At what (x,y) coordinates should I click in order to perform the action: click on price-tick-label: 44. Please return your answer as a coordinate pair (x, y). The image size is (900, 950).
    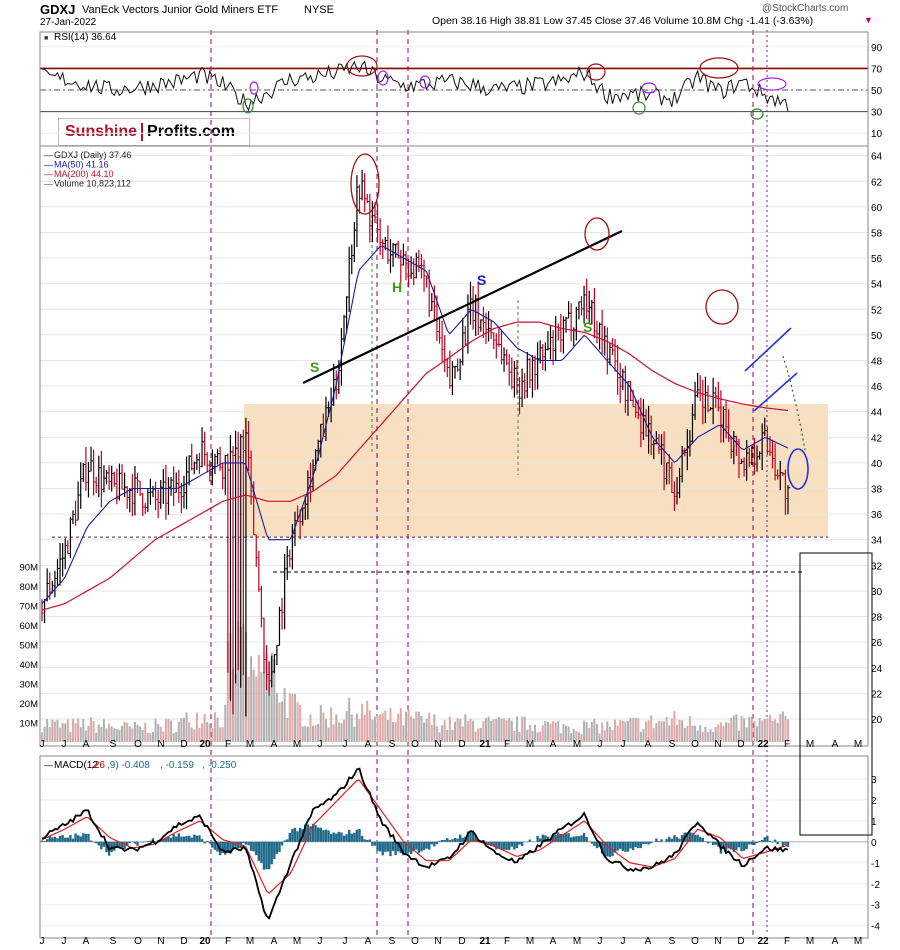
    Looking at the image, I should click on (877, 413).